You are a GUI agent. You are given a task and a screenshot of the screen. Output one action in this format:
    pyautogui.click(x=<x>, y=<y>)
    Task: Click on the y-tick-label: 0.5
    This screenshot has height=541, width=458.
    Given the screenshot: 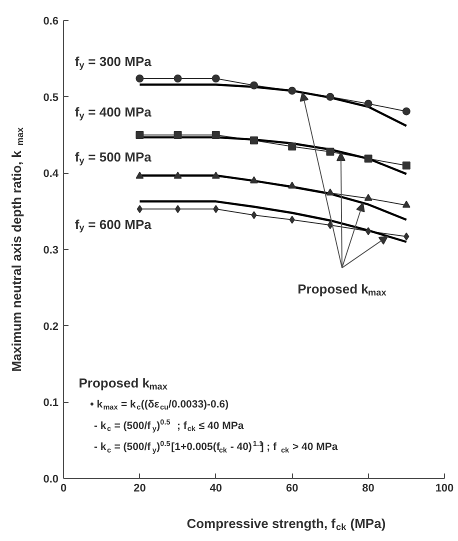 What is the action you would take?
    pyautogui.click(x=51, y=98)
    